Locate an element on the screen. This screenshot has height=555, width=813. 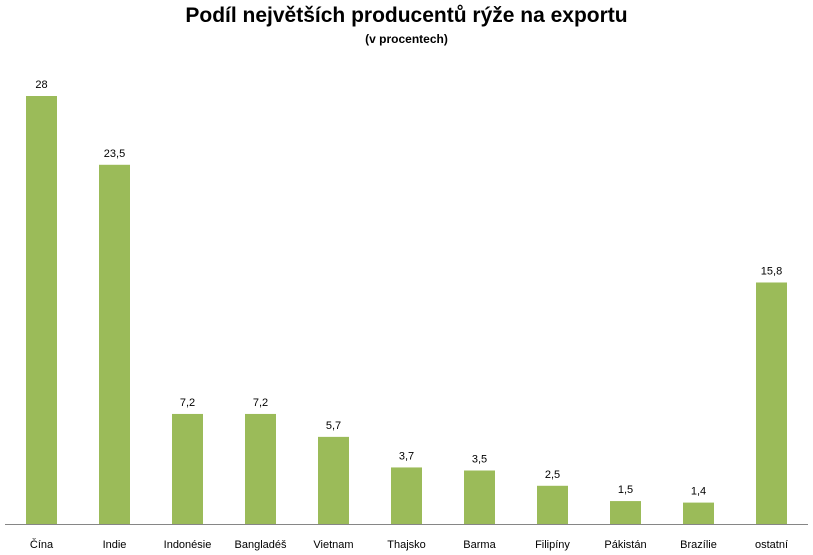
x-tick-label: Brazílie is located at coordinates (698, 545).